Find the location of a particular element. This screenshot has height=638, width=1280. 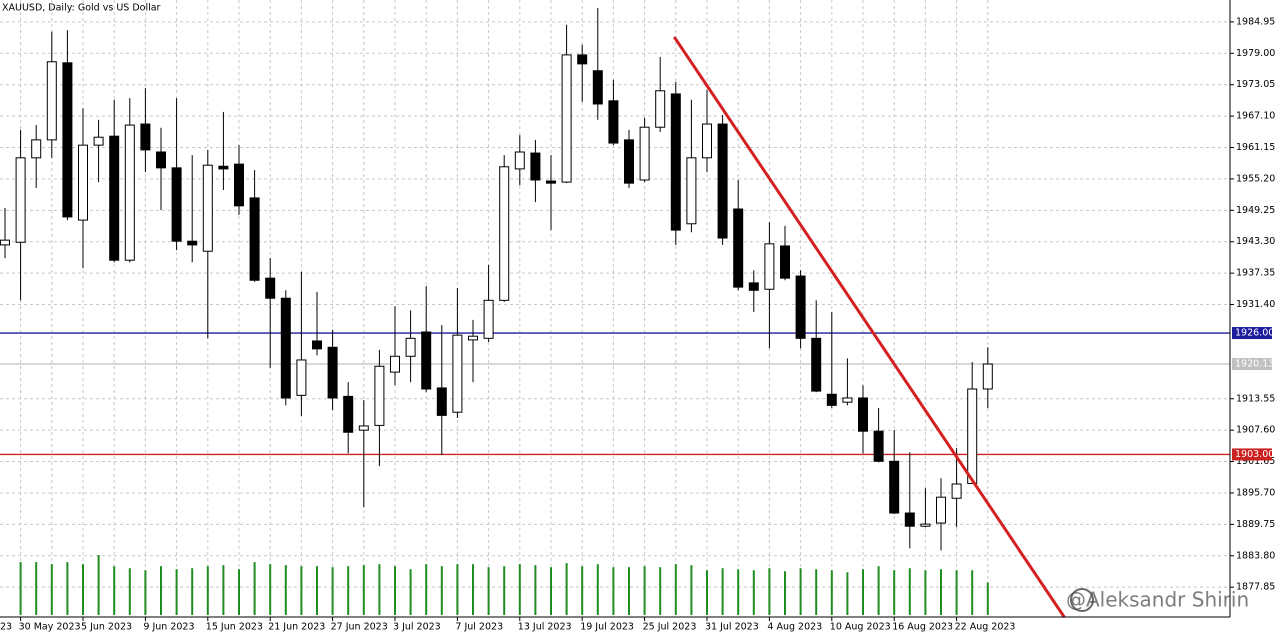

x-tick-label: 9 Jun 2023 is located at coordinates (168, 627).